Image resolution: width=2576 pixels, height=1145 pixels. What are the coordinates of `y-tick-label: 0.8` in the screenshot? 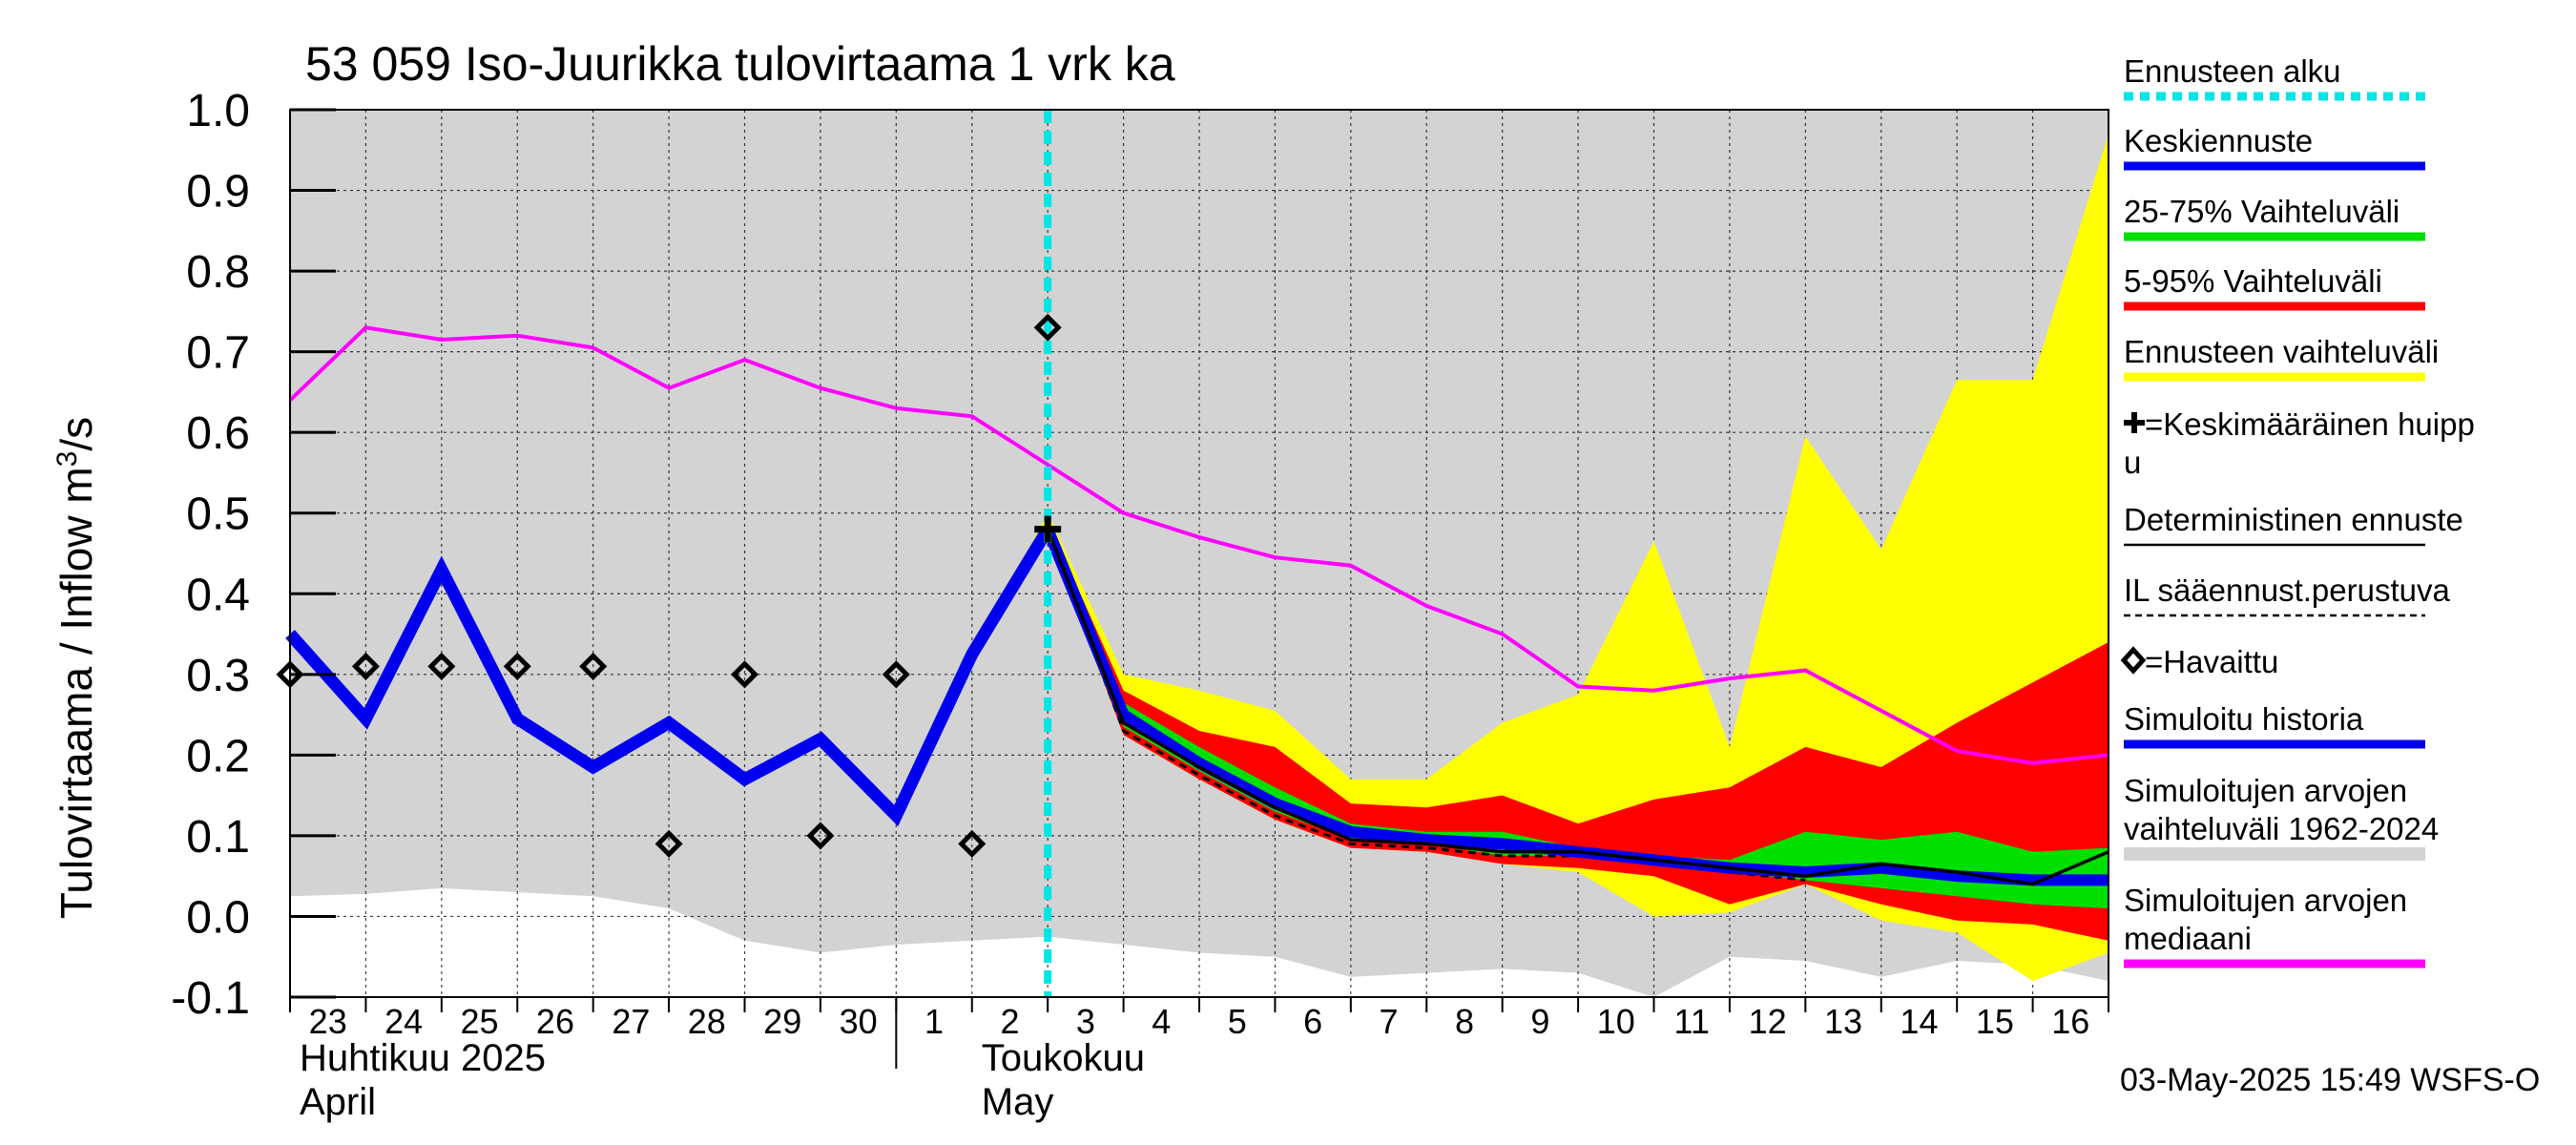 It's located at (218, 272).